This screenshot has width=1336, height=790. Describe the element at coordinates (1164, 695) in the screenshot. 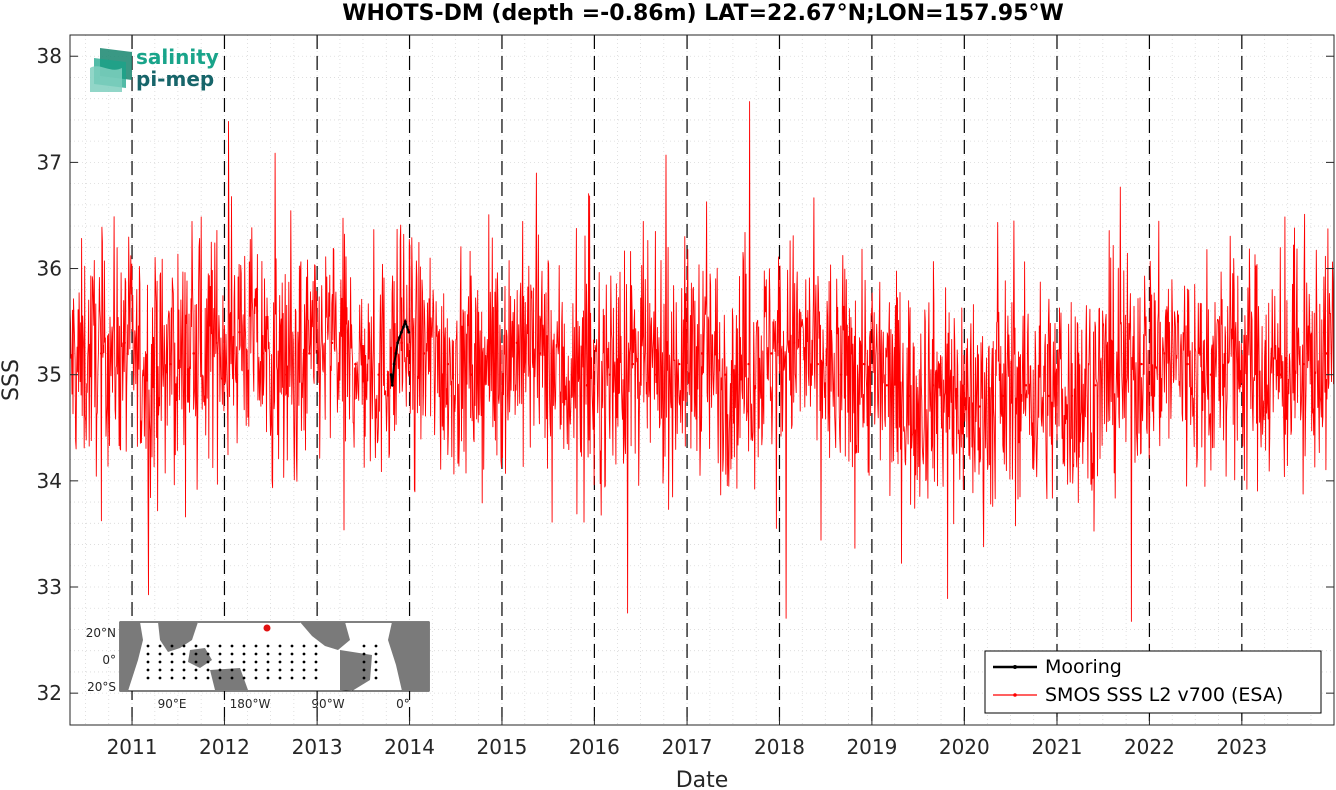

I see `legend-label-smos: SMOS SSS L2 v700 (ESA)` at that location.